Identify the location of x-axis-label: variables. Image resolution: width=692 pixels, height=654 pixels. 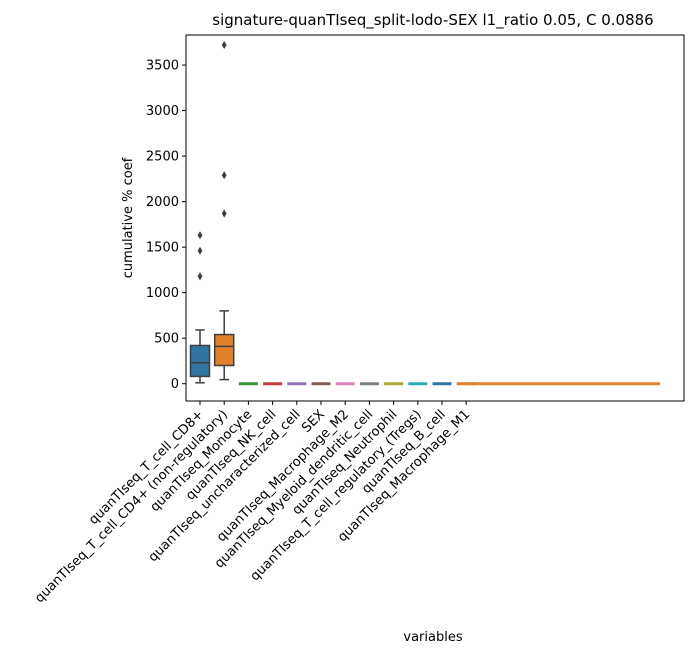
(432, 637).